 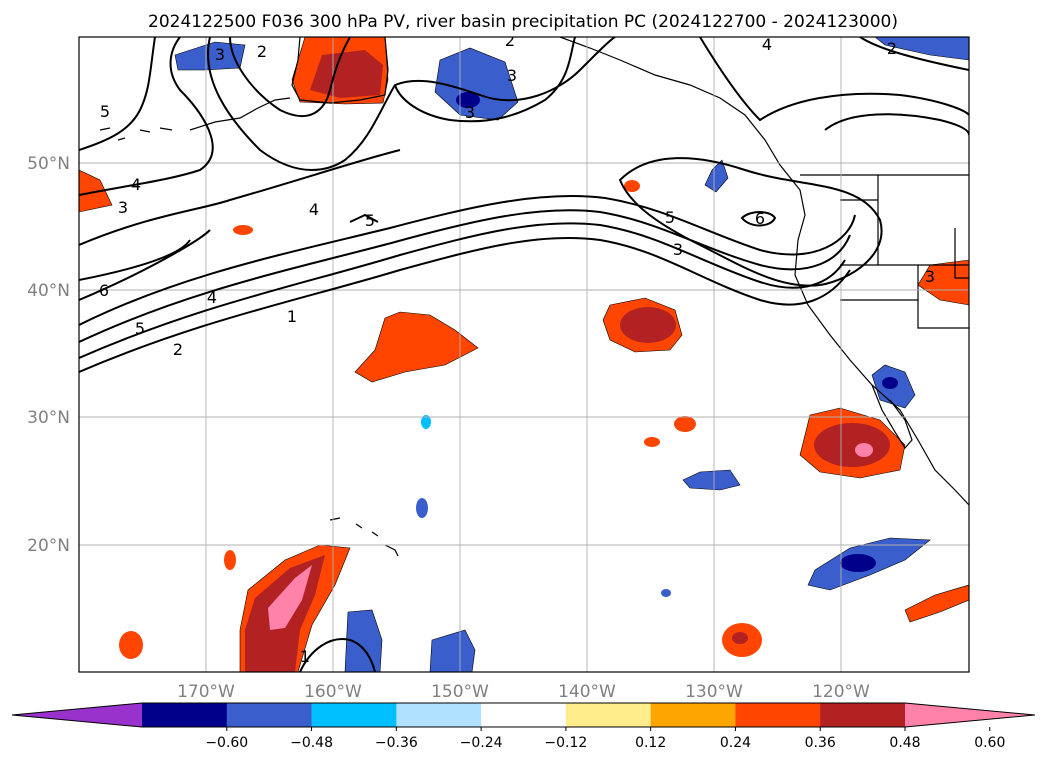 I want to click on lat-tick-label: 50°N, so click(x=48, y=164).